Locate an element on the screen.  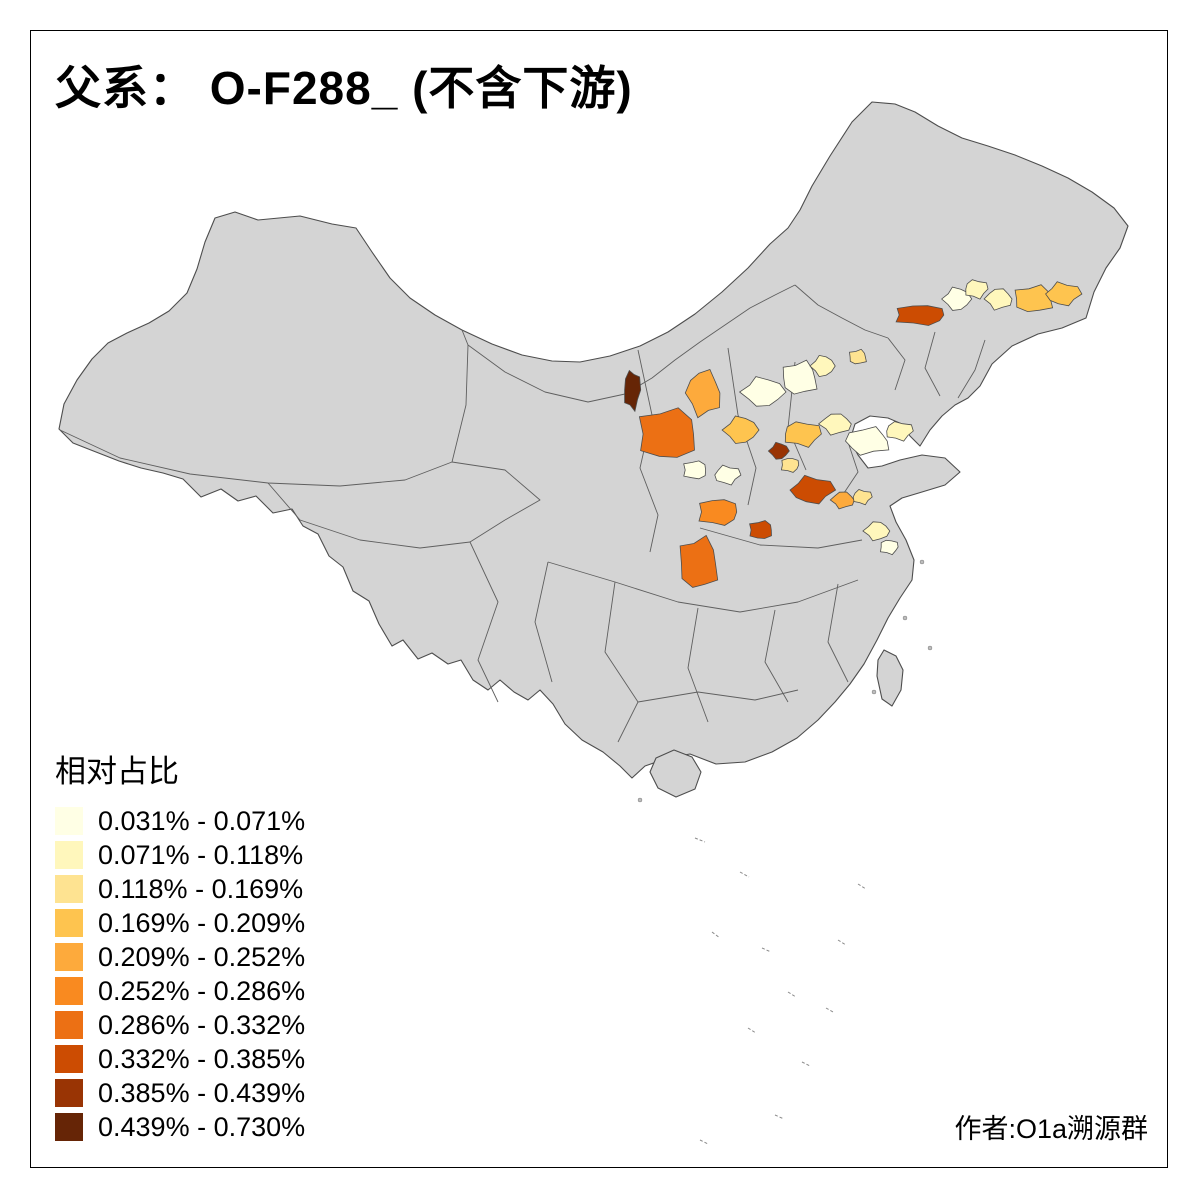
legend-item: 0.252% - 0.286% is located at coordinates (180, 990).